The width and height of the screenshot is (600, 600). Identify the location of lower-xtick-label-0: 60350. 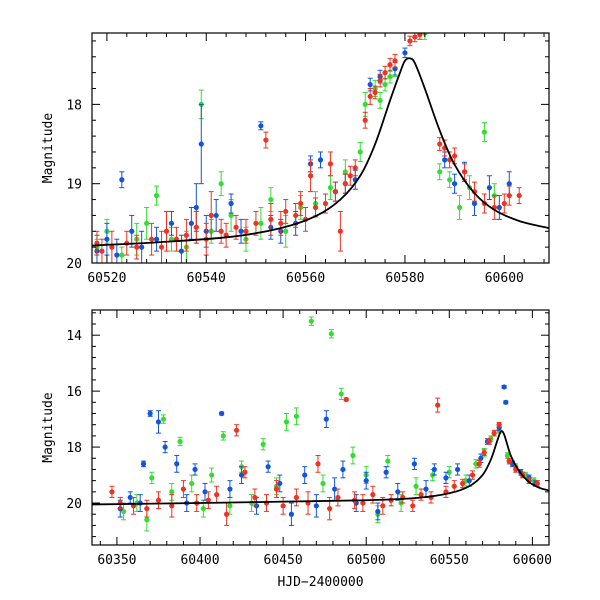
(116, 560).